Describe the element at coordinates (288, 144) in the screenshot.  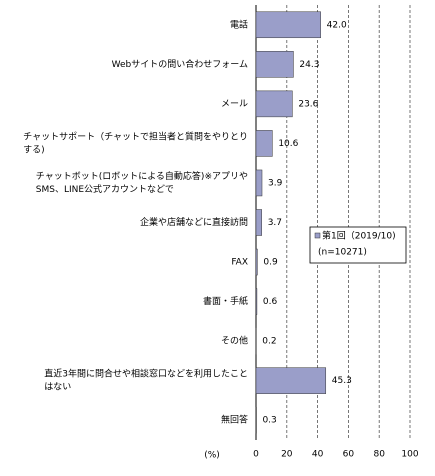
I see `value-label: 10.6` at that location.